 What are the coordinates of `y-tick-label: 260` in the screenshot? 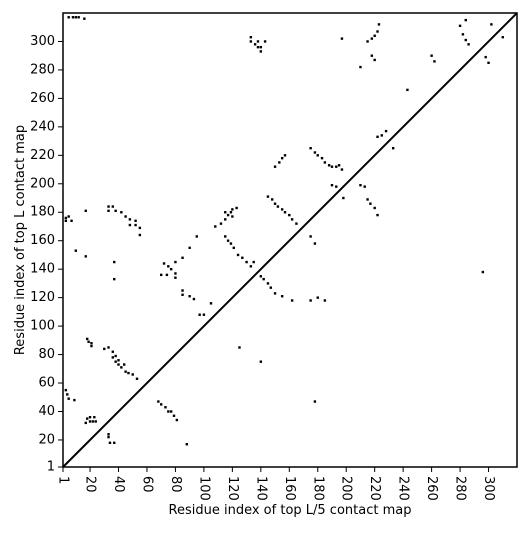 It's located at (42, 98).